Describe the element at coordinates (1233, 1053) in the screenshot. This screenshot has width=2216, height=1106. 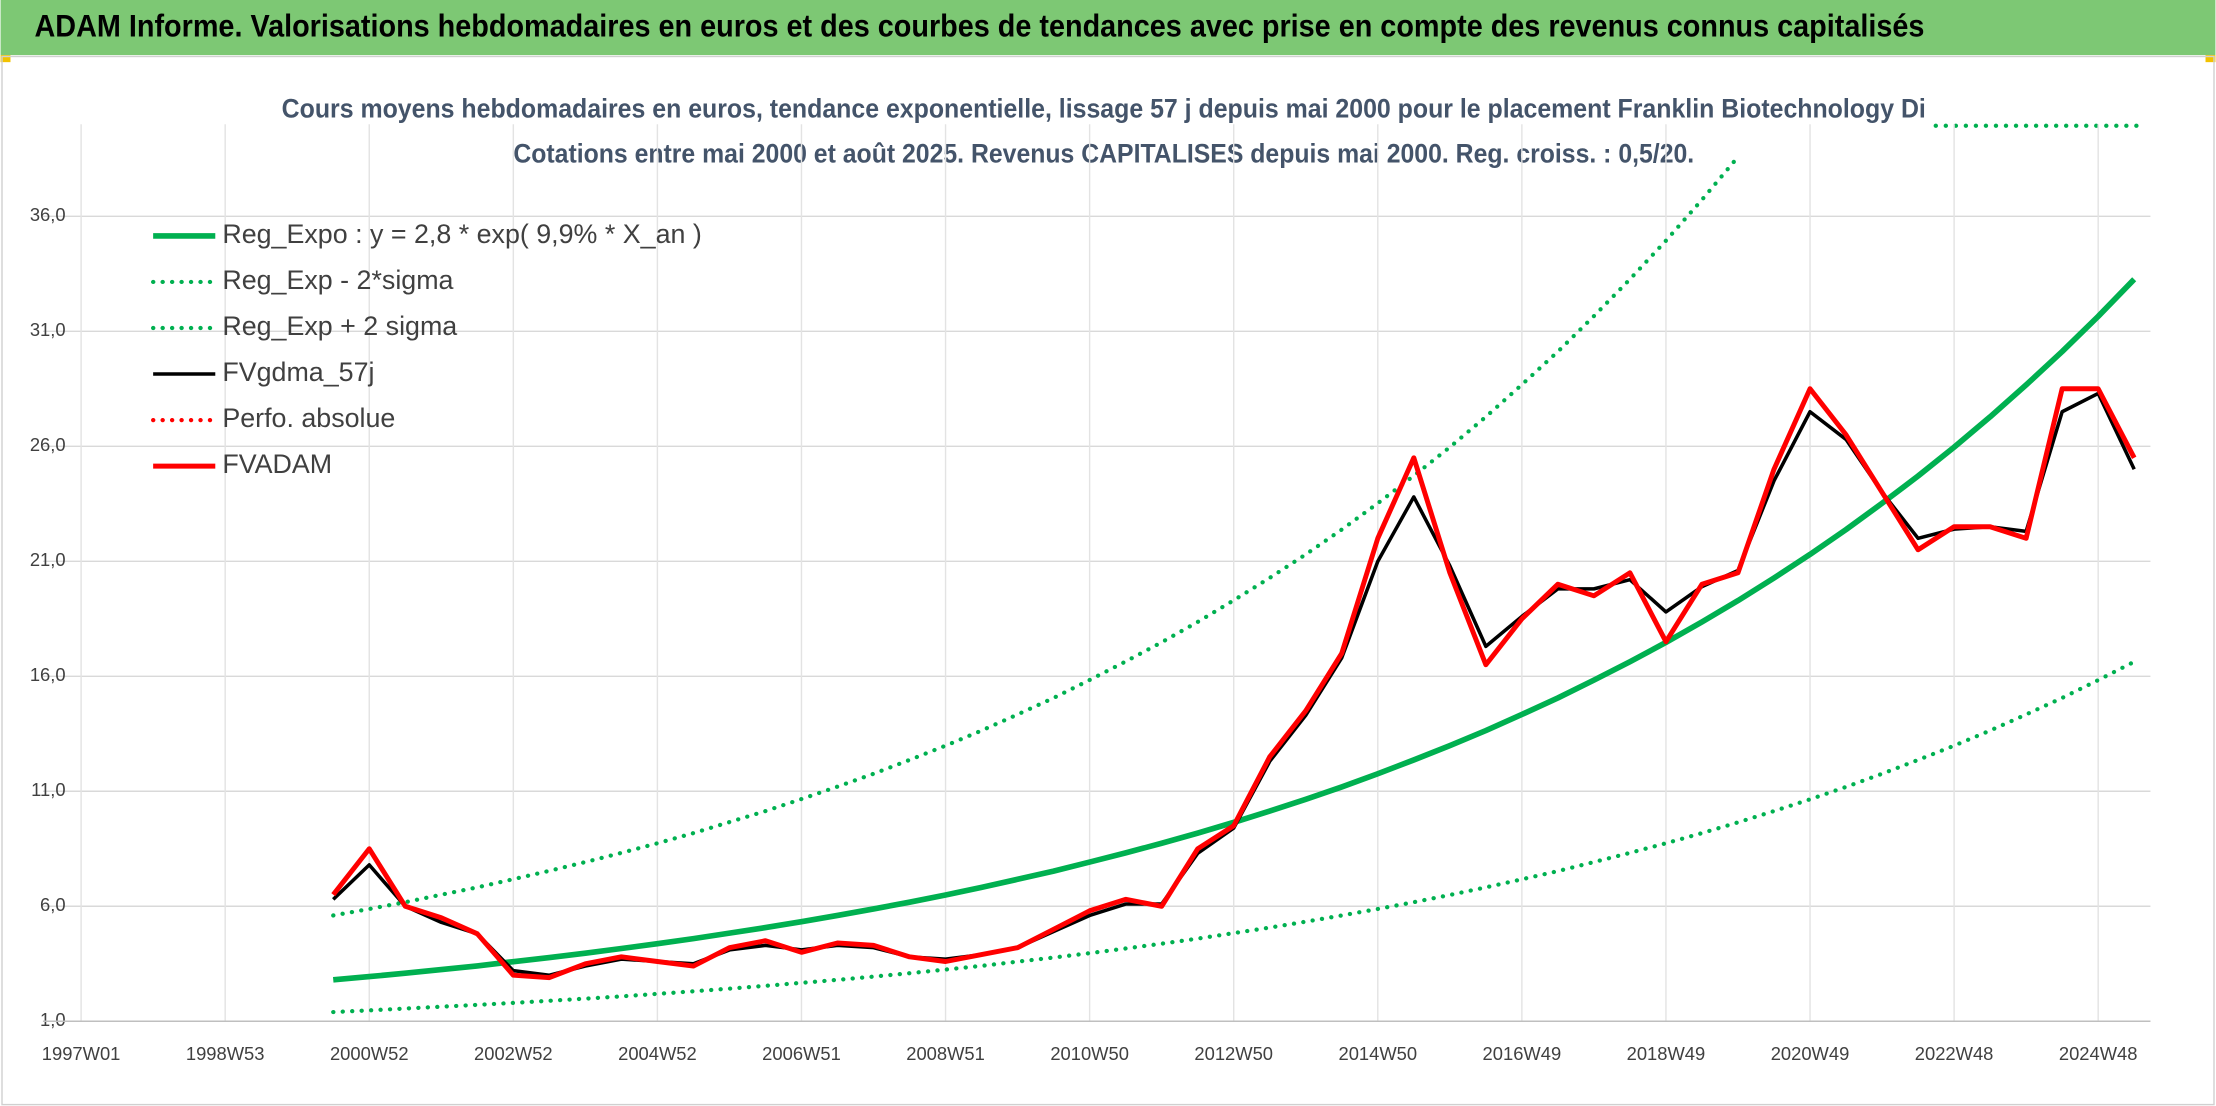
I see `x-tick-label: 2012W50` at that location.